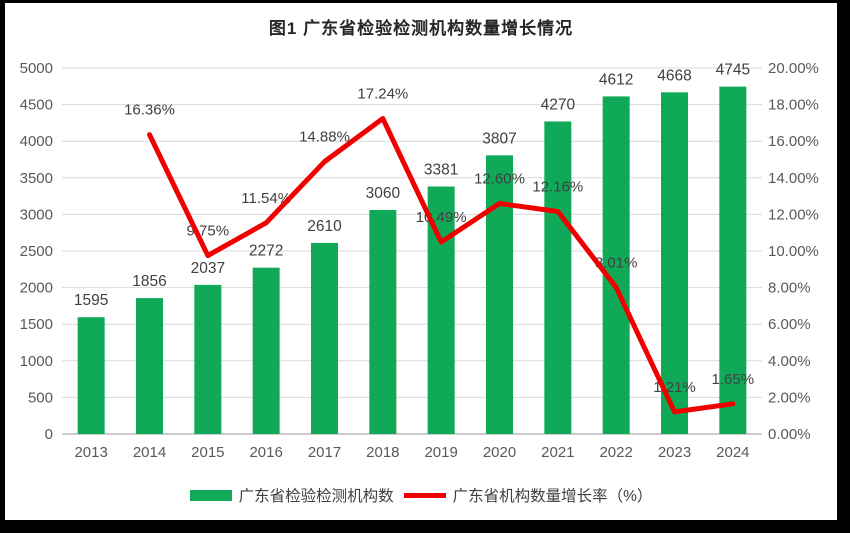  What do you see at coordinates (499, 452) in the screenshot?
I see `x-axis-label: 2020` at bounding box center [499, 452].